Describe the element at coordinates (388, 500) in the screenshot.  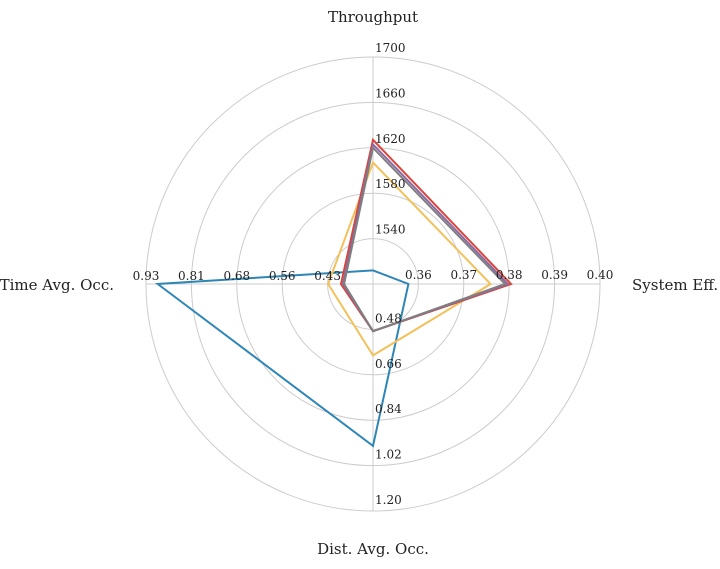
I see `tick-label: 1.20` at that location.